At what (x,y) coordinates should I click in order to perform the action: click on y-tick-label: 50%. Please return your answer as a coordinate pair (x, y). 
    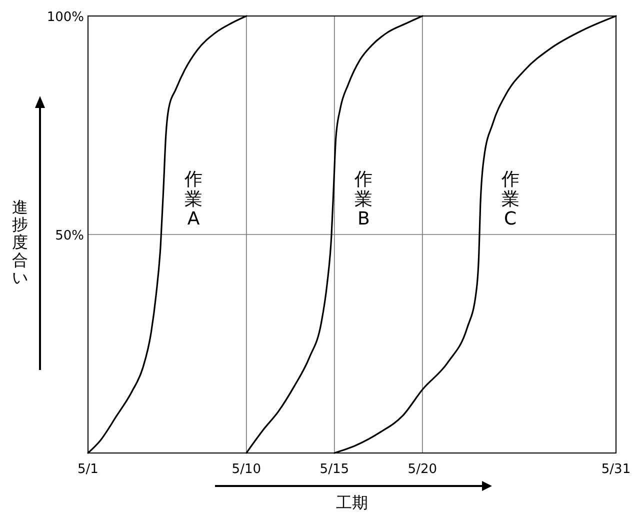
    Looking at the image, I should click on (69, 236).